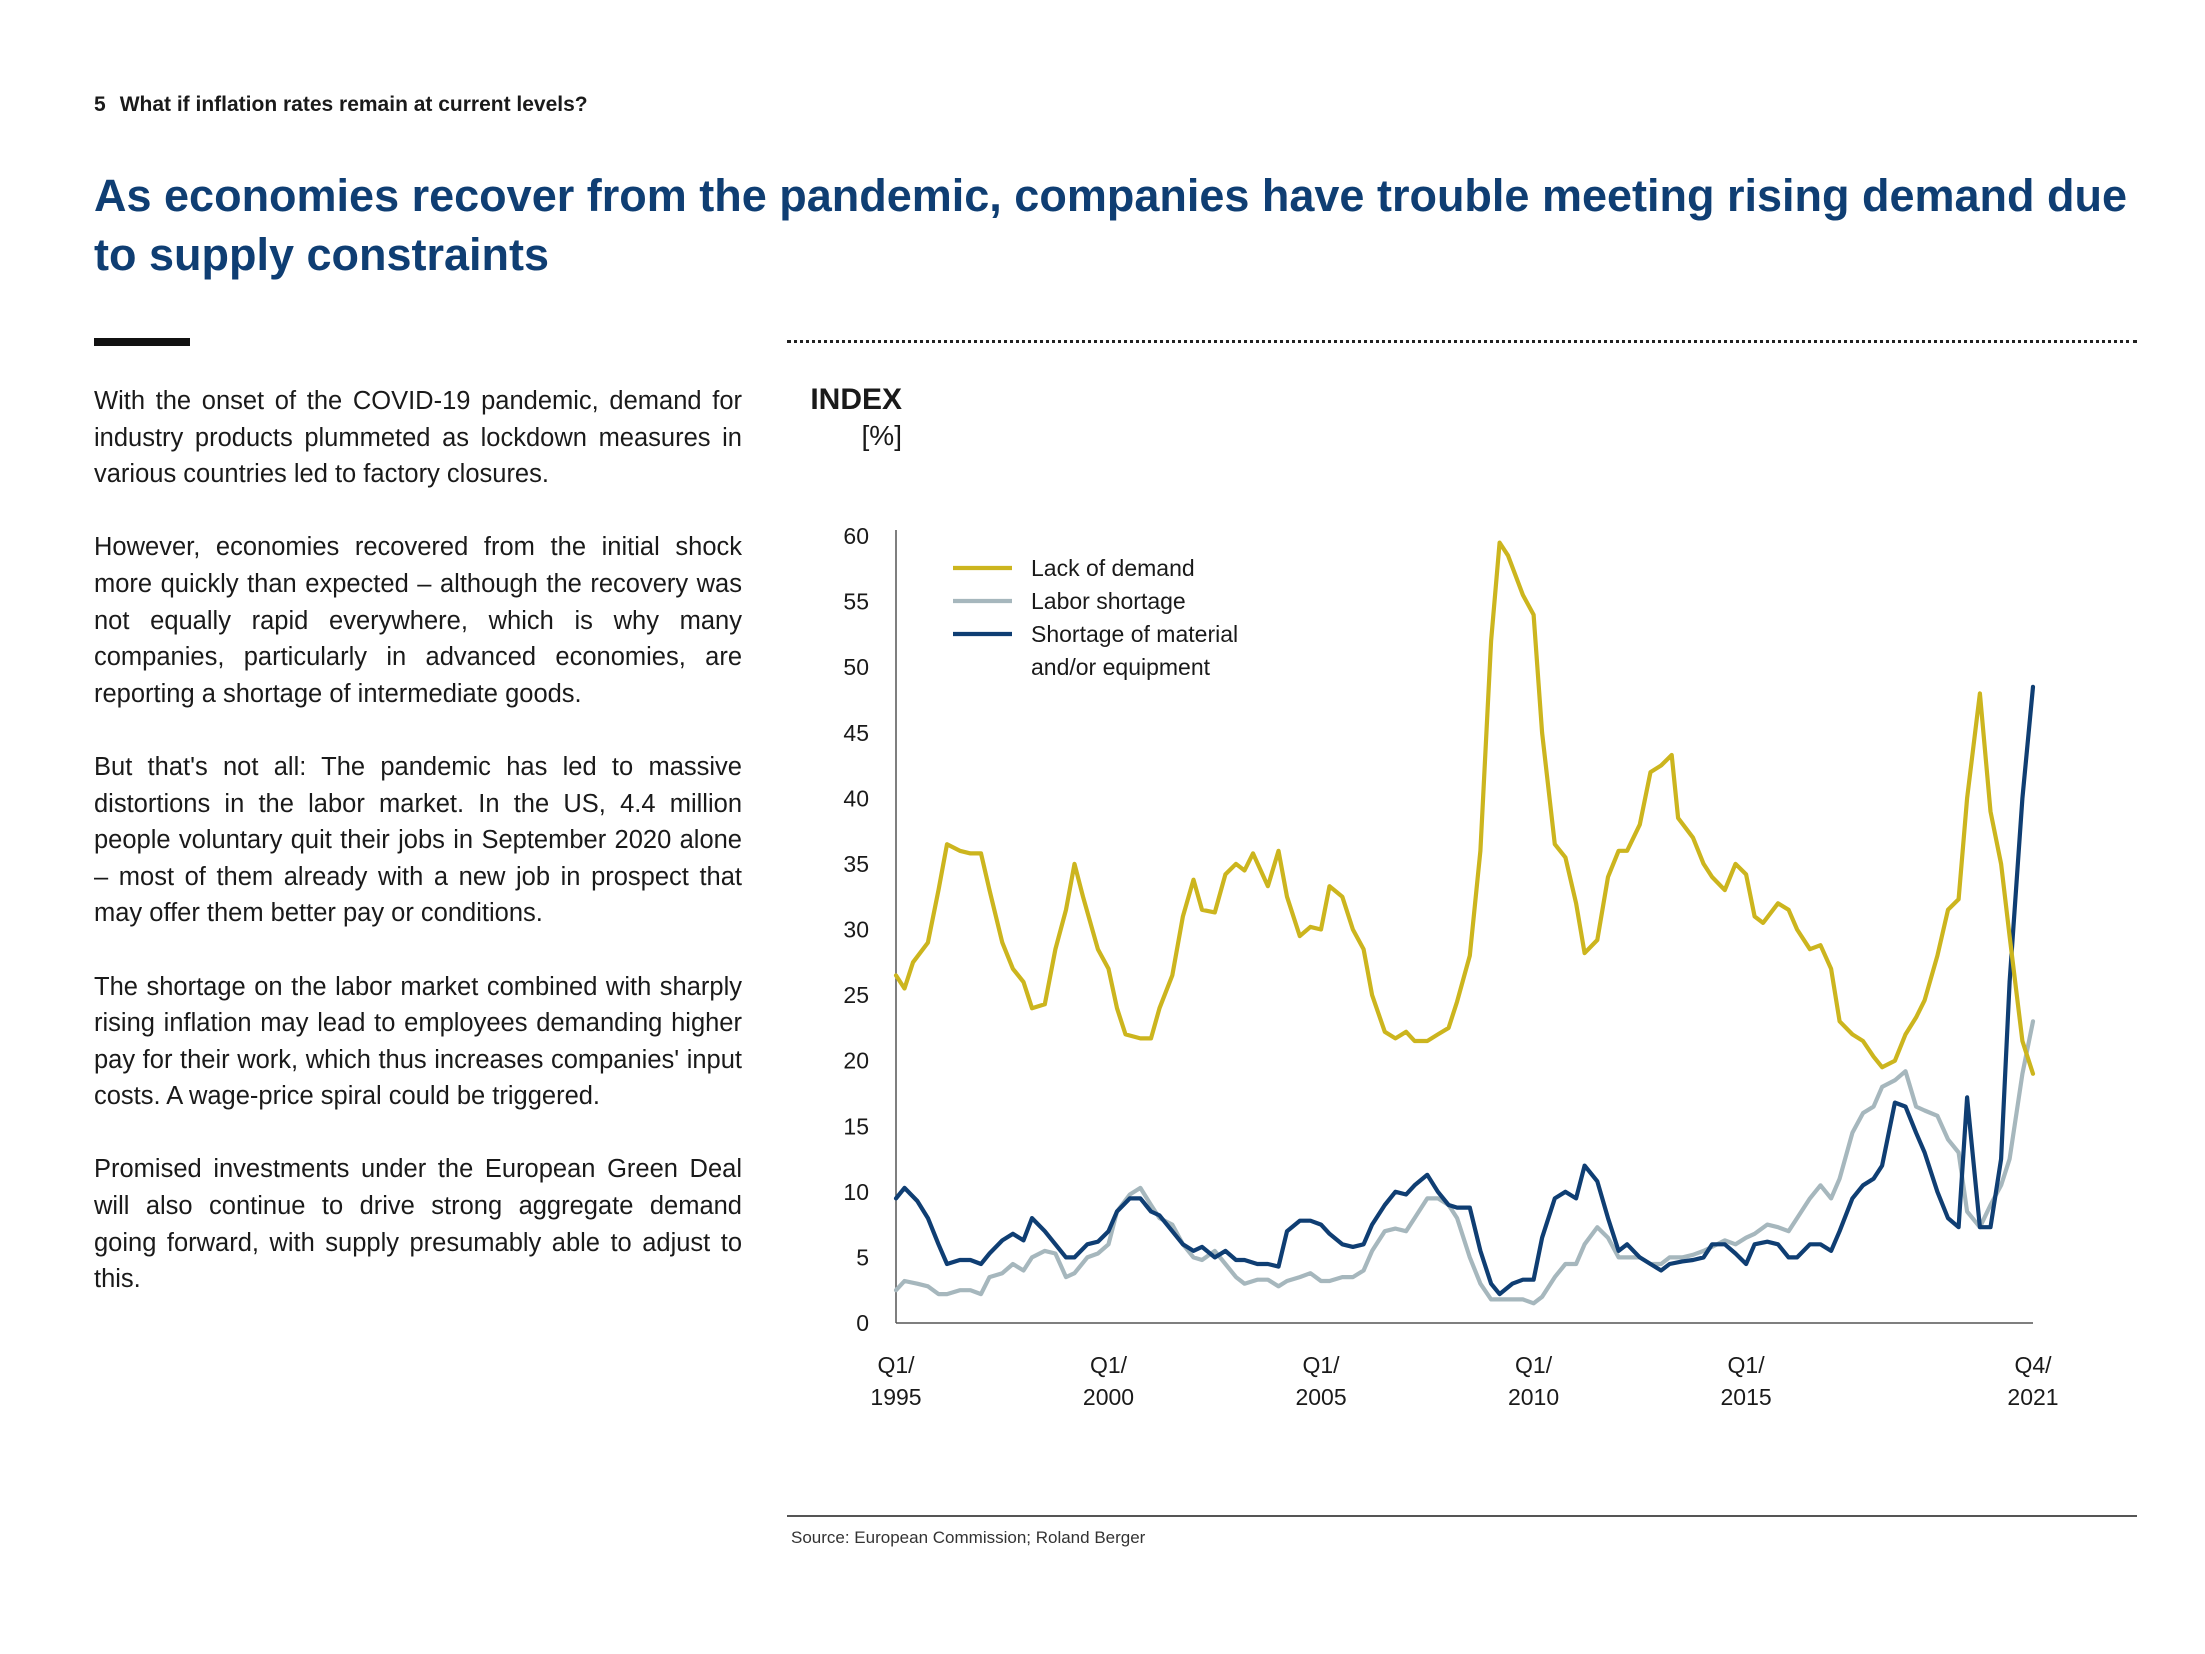  What do you see at coordinates (856, 399) in the screenshot?
I see `chart-title: INDEX` at bounding box center [856, 399].